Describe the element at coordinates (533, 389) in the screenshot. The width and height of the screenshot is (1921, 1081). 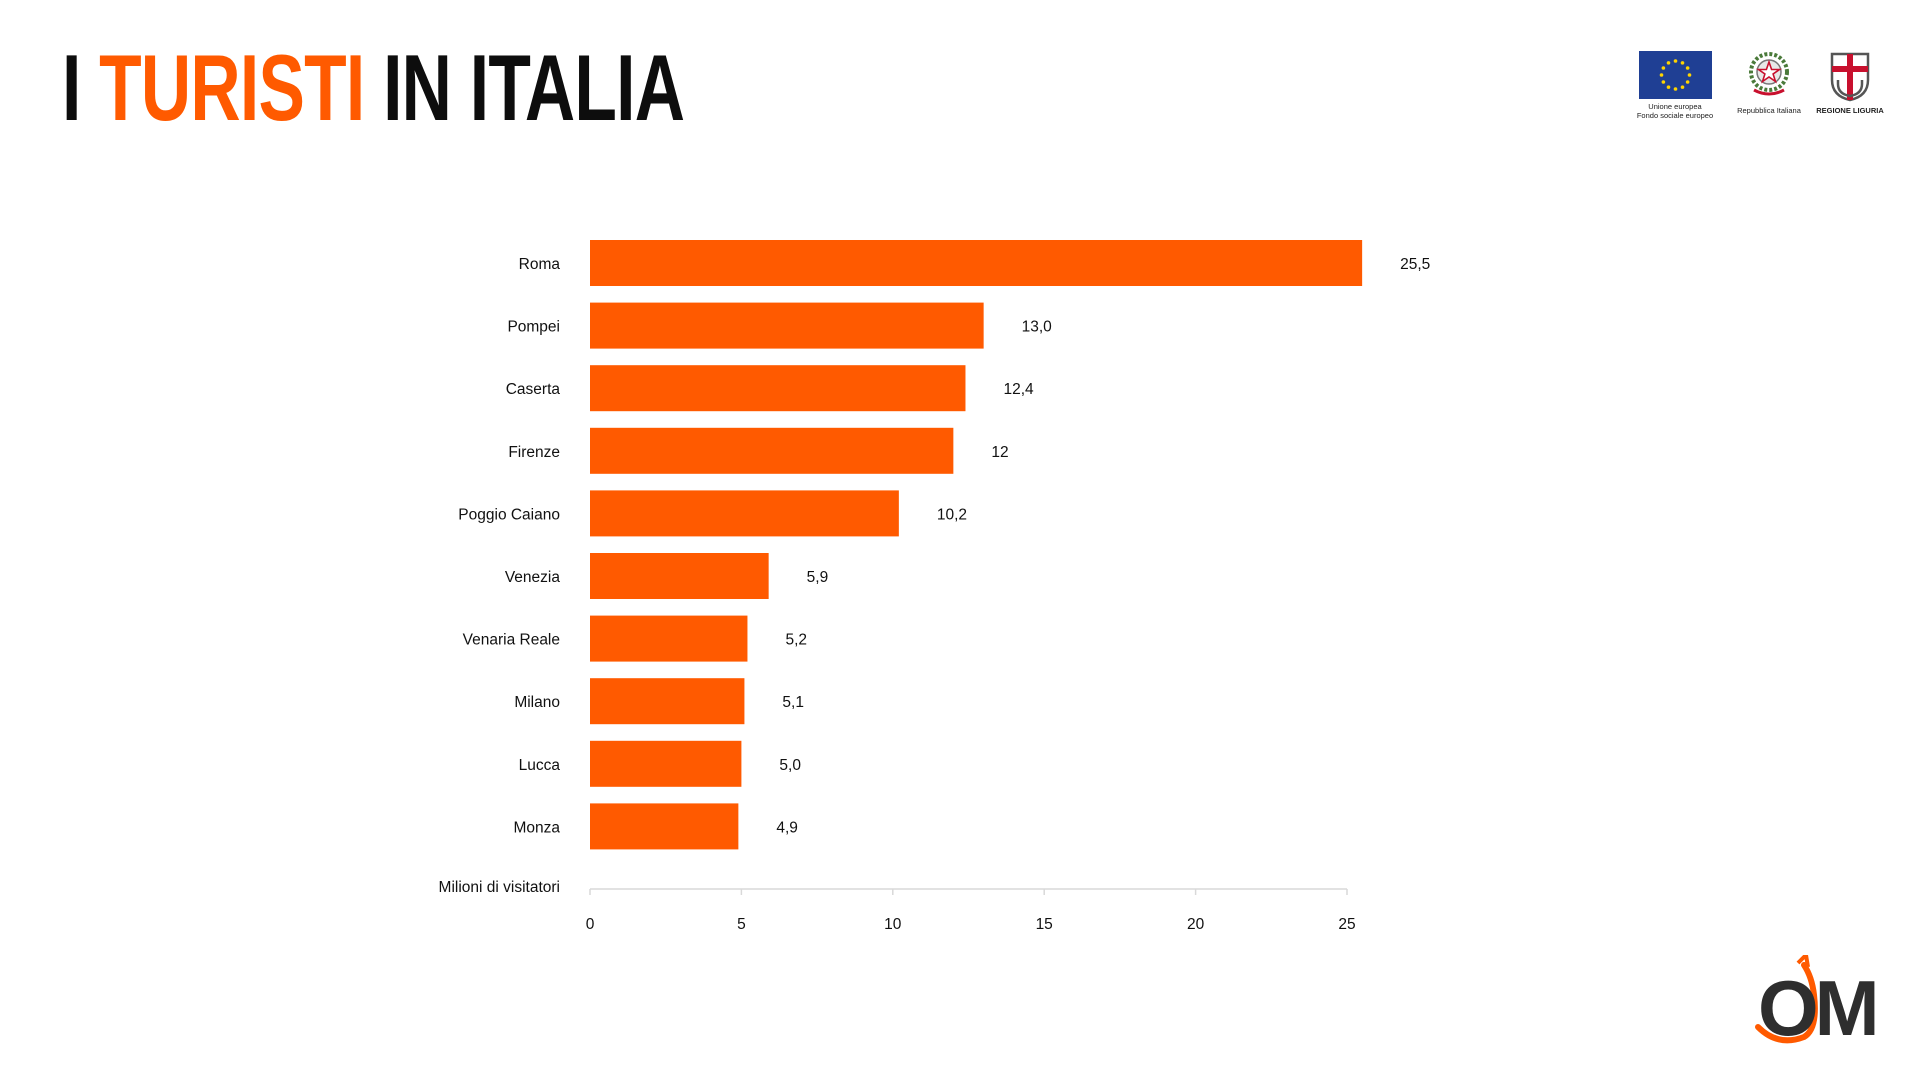
I see `category-label: Caserta` at that location.